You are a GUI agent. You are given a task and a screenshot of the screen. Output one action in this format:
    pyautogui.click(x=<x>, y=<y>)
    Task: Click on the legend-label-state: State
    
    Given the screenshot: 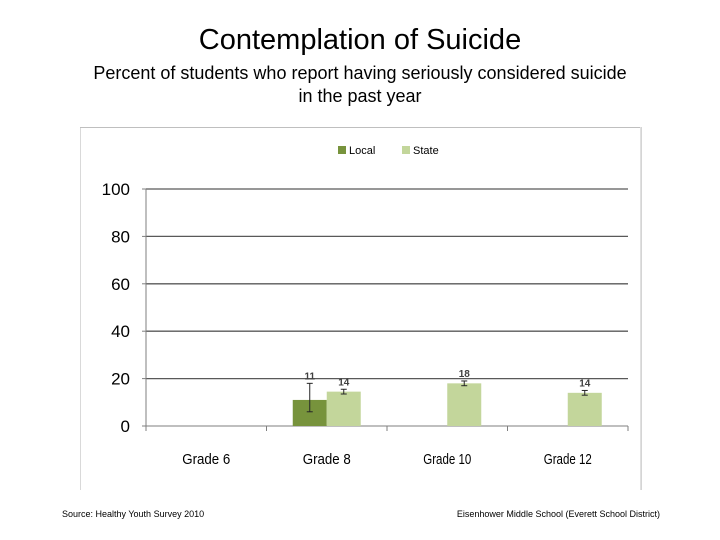 What is the action you would take?
    pyautogui.click(x=426, y=151)
    